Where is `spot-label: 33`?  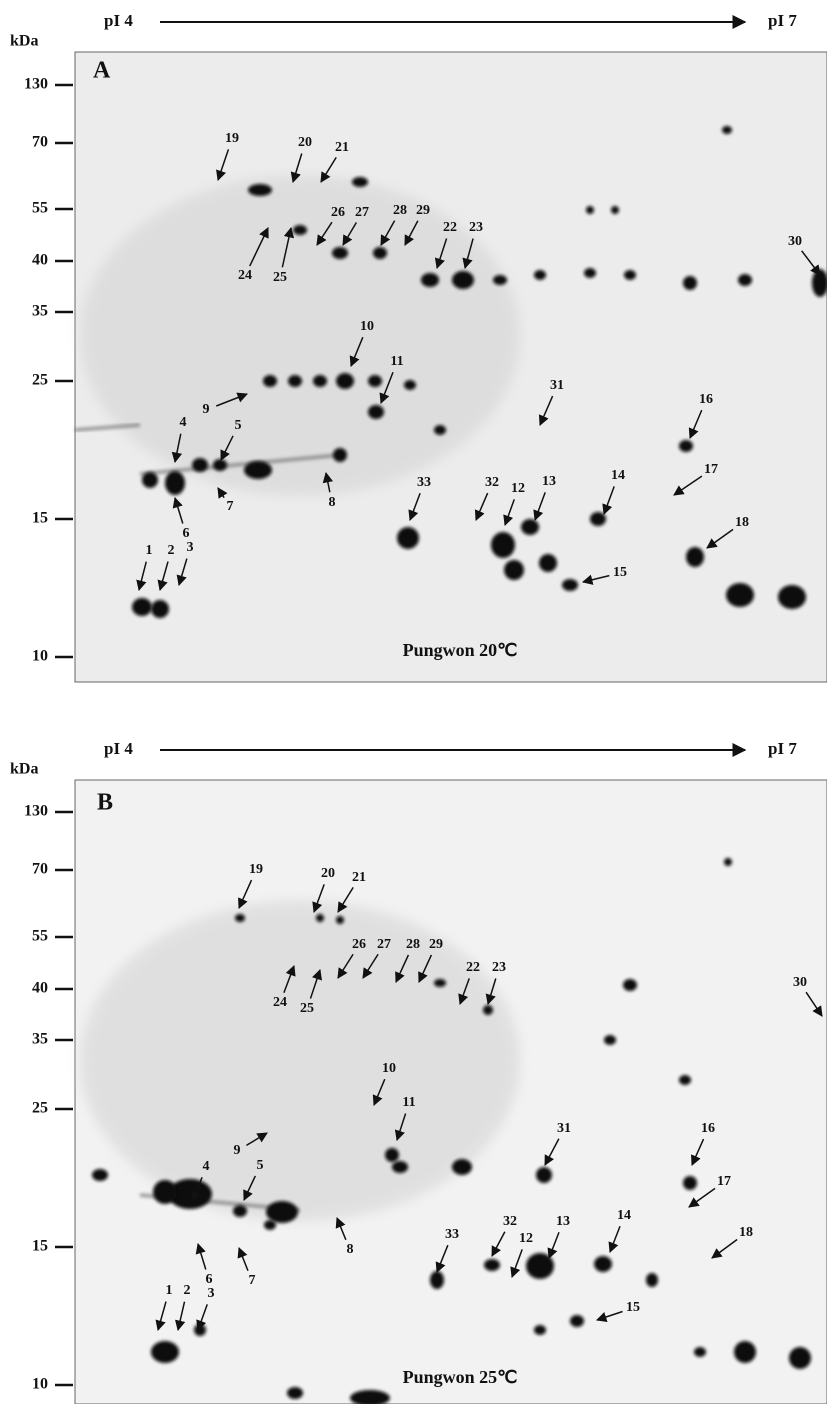 spot-label: 33 is located at coordinates (424, 482).